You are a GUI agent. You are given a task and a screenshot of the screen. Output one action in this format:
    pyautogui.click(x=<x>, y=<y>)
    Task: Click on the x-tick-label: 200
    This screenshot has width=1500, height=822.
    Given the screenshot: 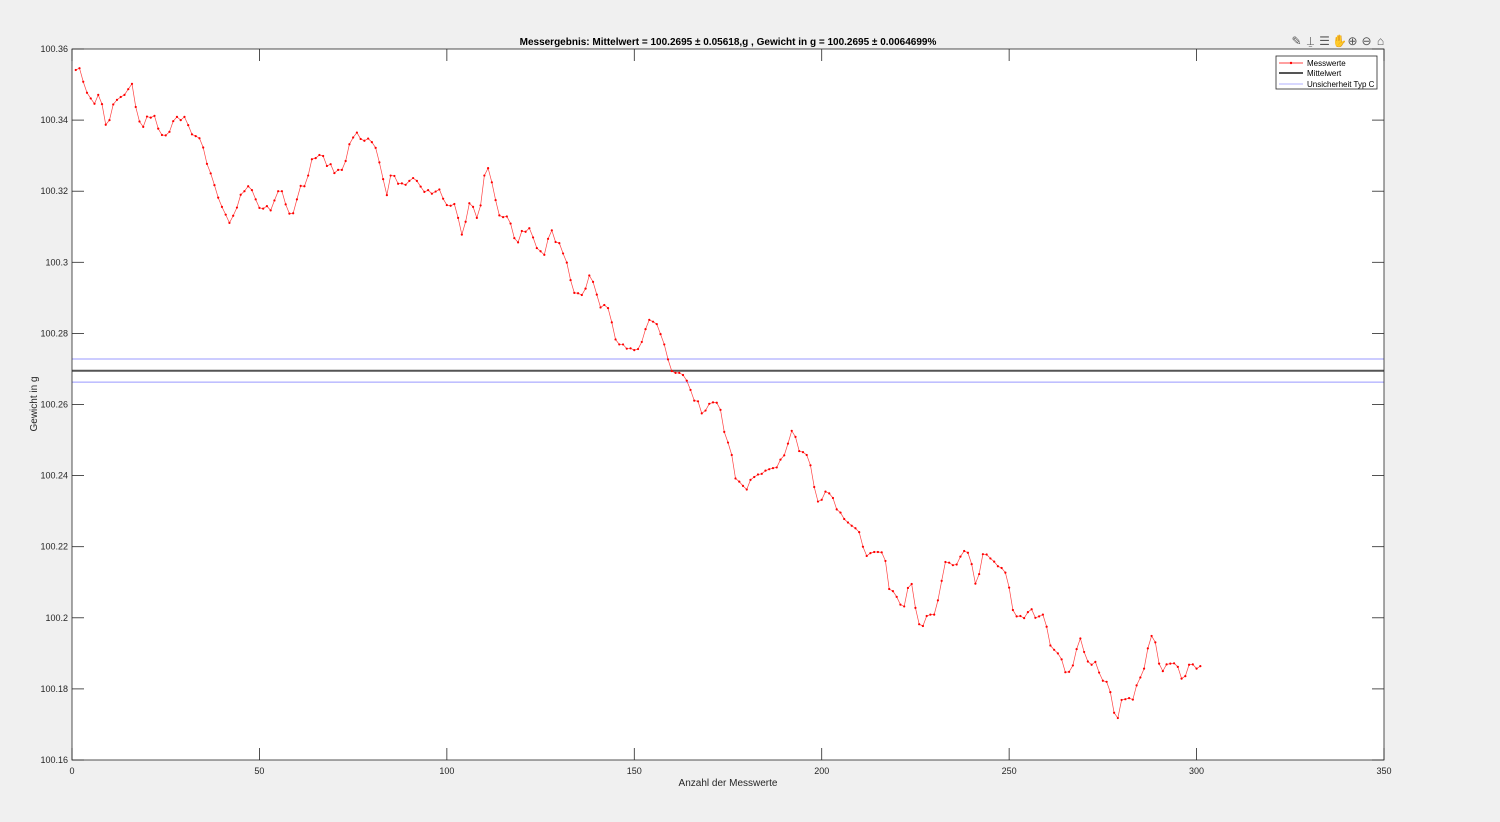 What is the action you would take?
    pyautogui.click(x=821, y=771)
    